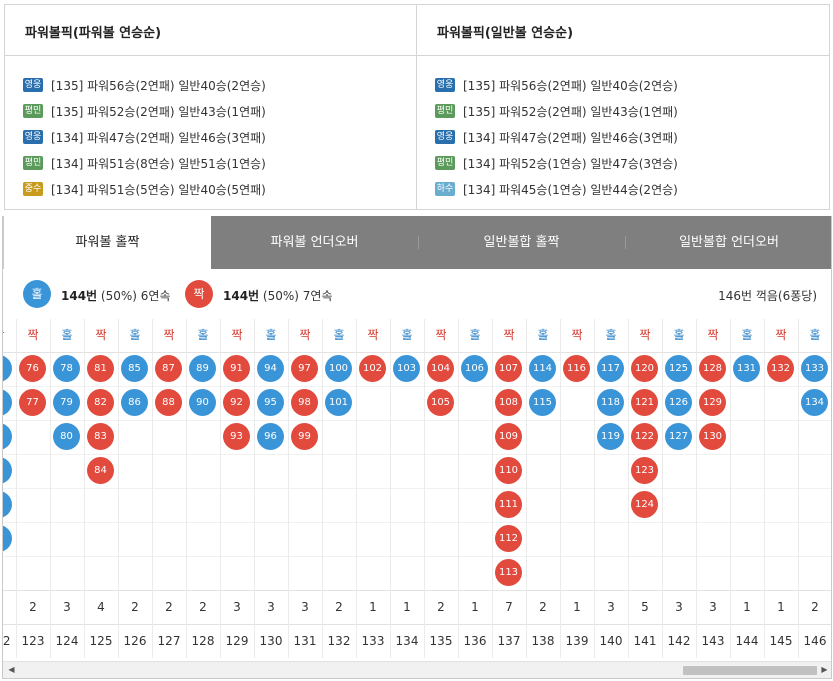 The width and height of the screenshot is (833, 681). What do you see at coordinates (66, 402) in the screenshot?
I see `result-ball: 79` at bounding box center [66, 402].